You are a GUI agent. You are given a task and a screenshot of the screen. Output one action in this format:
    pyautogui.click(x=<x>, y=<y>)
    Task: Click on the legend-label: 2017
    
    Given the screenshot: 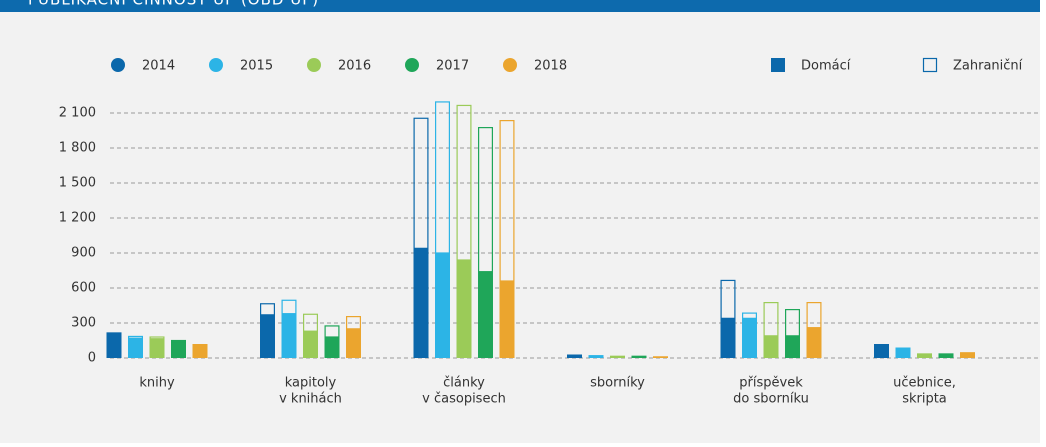 What is the action you would take?
    pyautogui.click(x=452, y=66)
    